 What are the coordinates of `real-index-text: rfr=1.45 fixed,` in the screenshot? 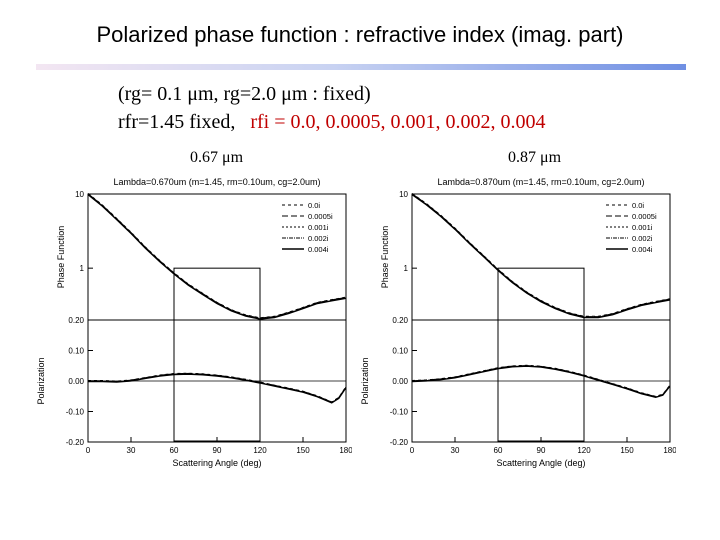 It's located at (177, 122).